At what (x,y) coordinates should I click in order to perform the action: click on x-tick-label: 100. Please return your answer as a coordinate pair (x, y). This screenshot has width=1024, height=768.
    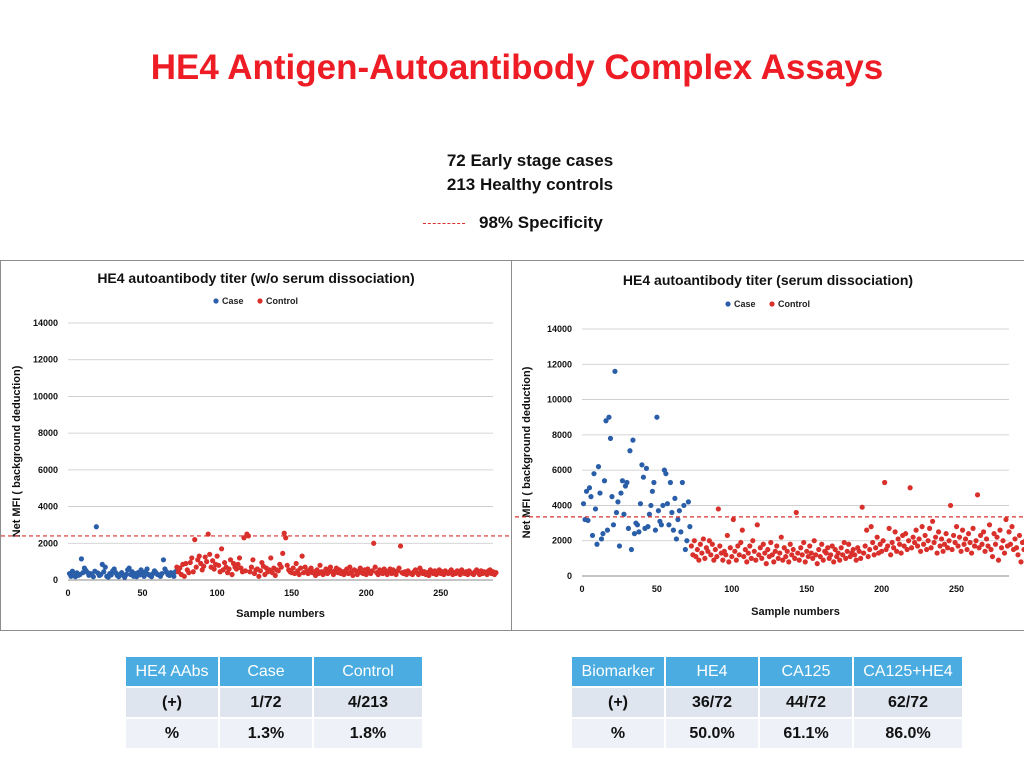
    Looking at the image, I should click on (731, 589).